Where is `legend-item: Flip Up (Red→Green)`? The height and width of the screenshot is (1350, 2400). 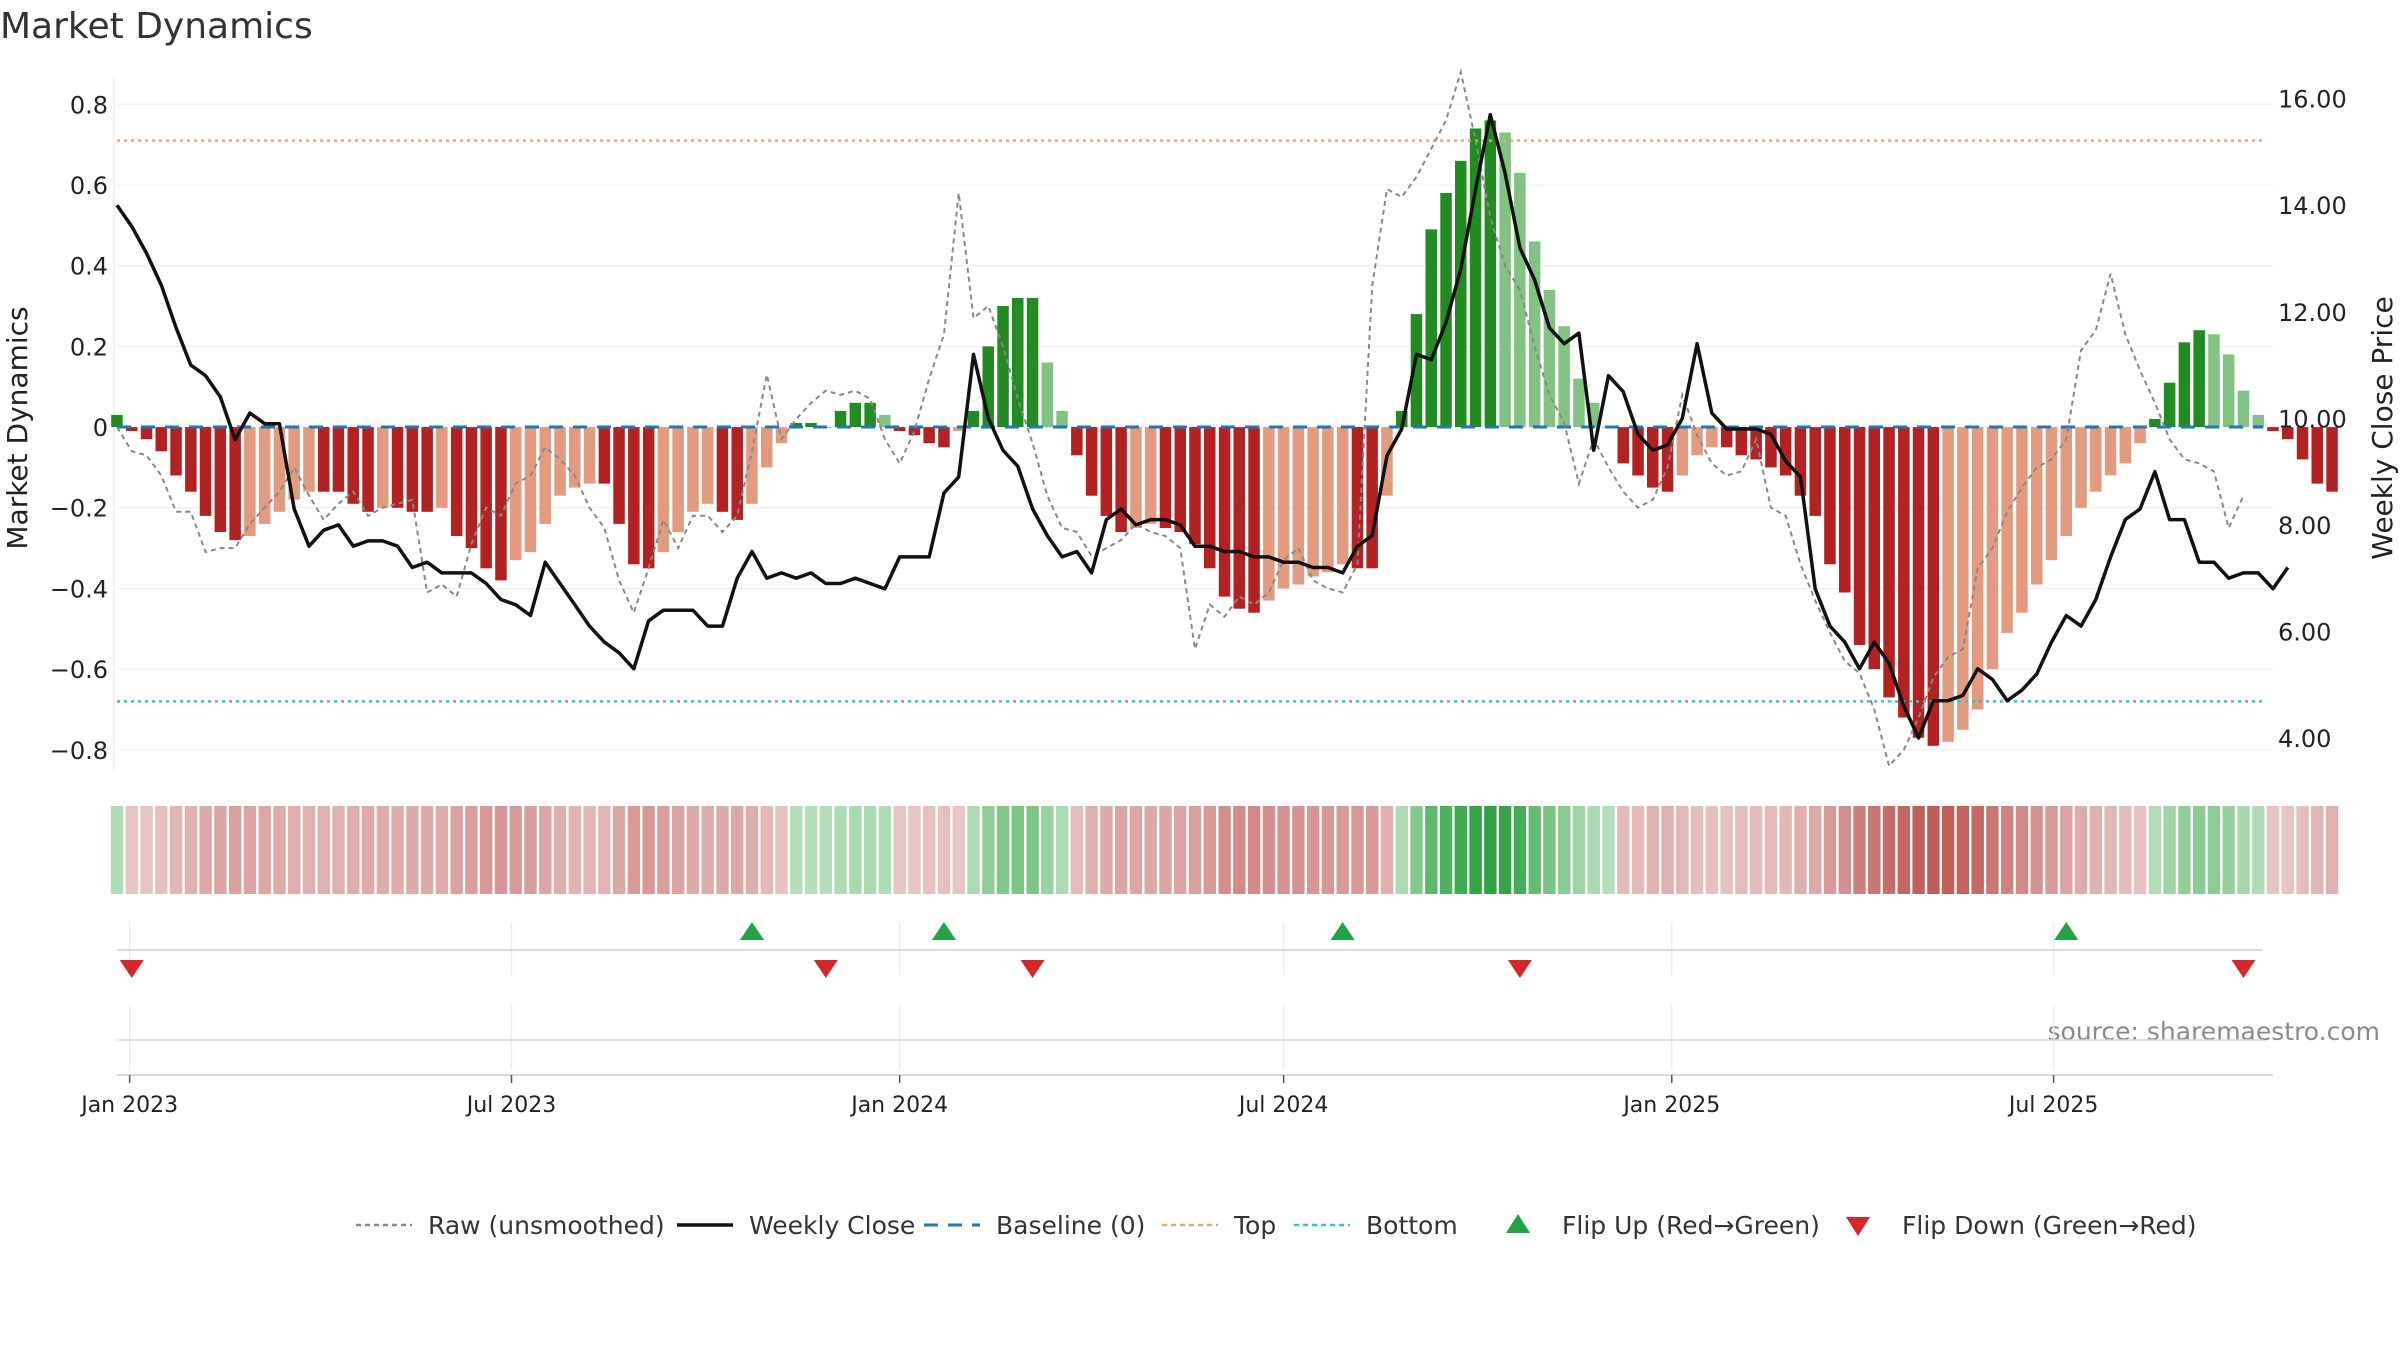
legend-item: Flip Up (Red→Green) is located at coordinates (1663, 1225).